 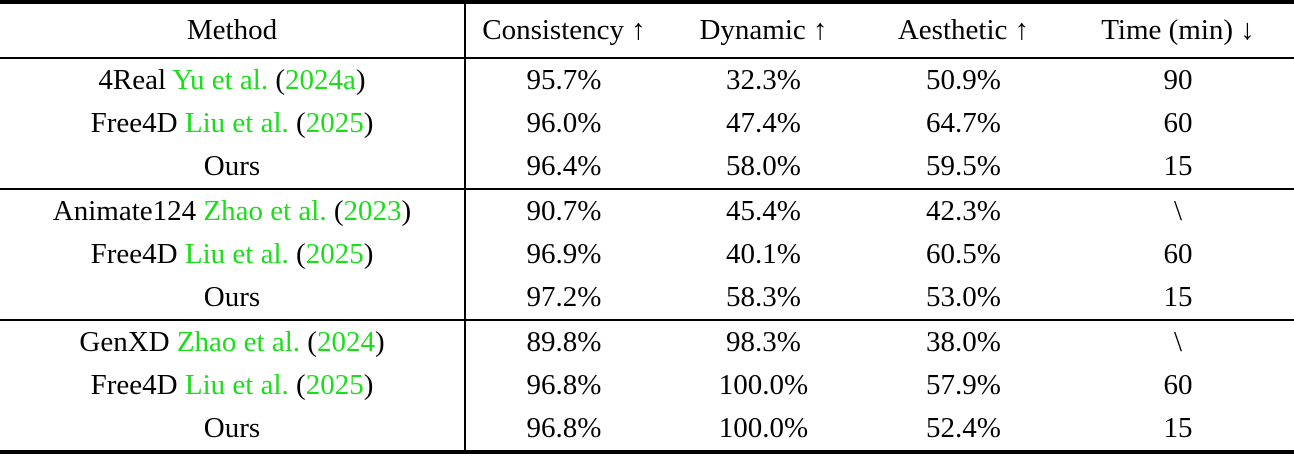 What do you see at coordinates (564, 297) in the screenshot?
I see `consistency-cell: 97.2%` at bounding box center [564, 297].